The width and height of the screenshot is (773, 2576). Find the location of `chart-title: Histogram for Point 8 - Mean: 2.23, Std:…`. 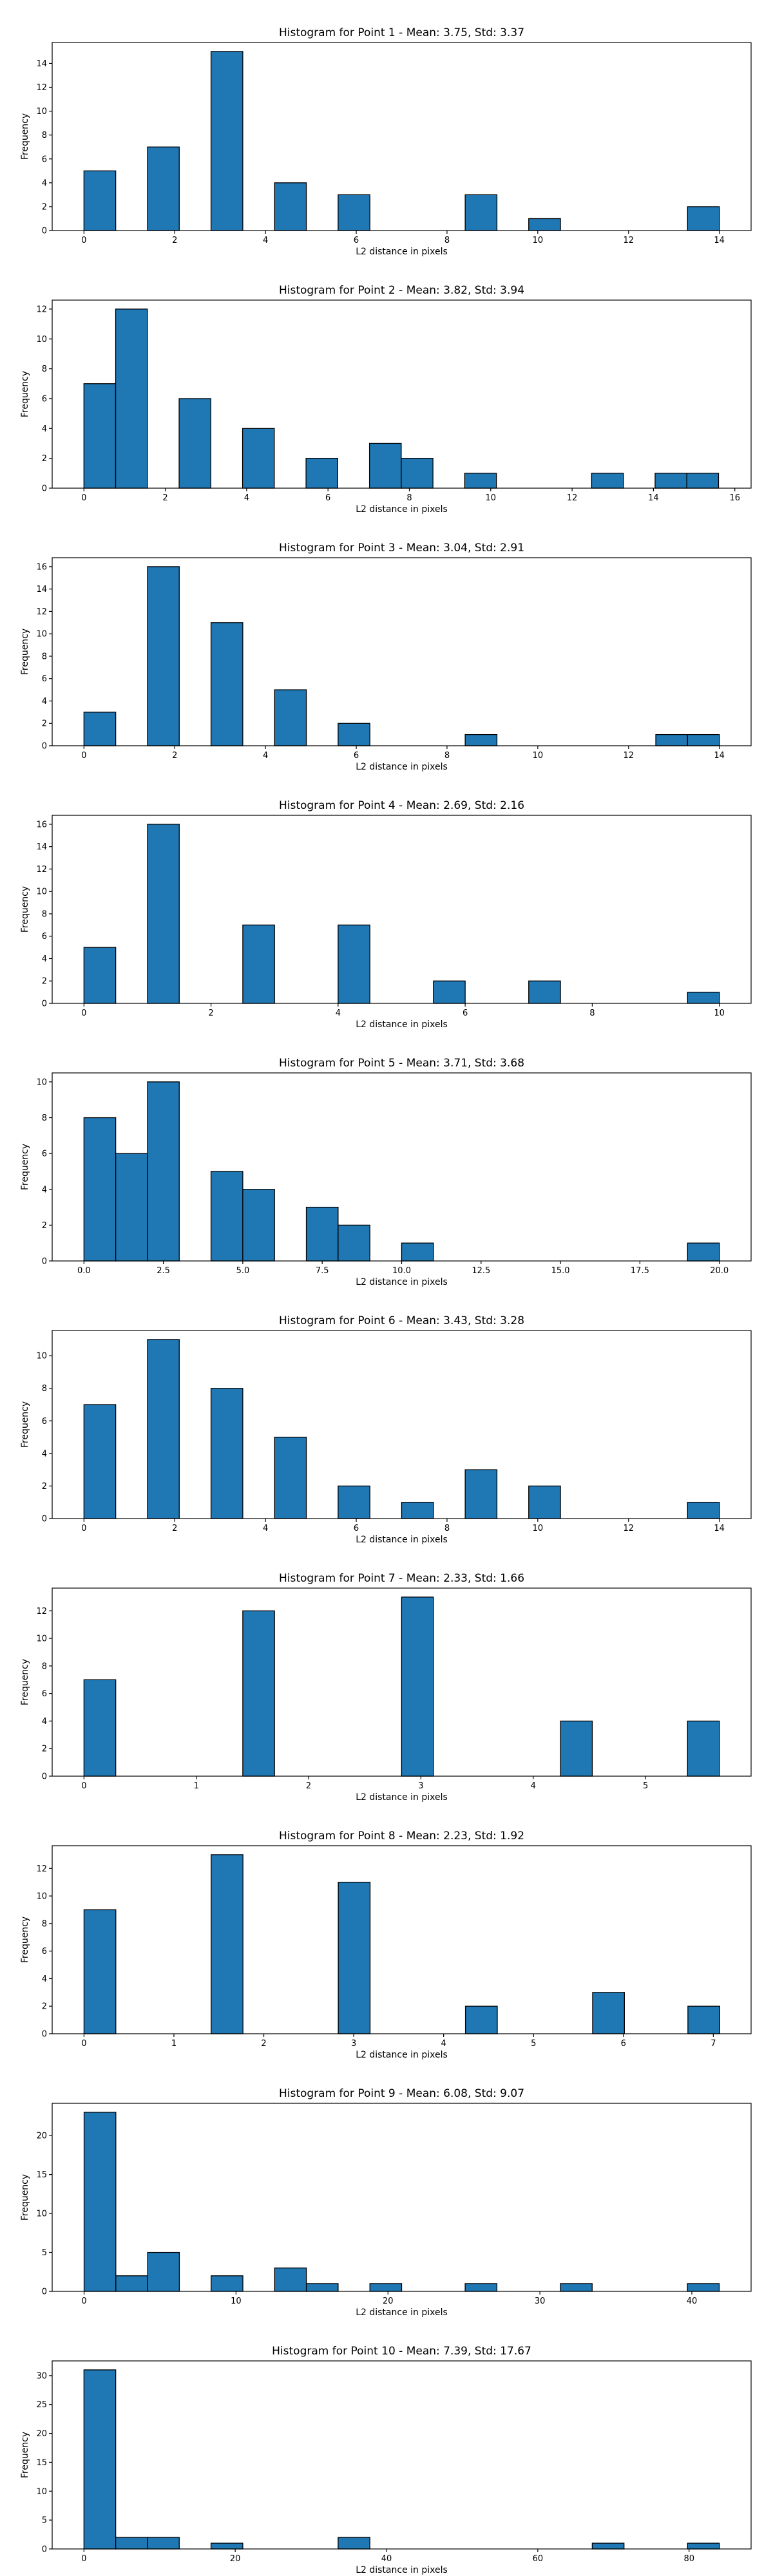

chart-title: Histogram for Point 8 - Mean: 2.23, Std:… is located at coordinates (401, 1836).